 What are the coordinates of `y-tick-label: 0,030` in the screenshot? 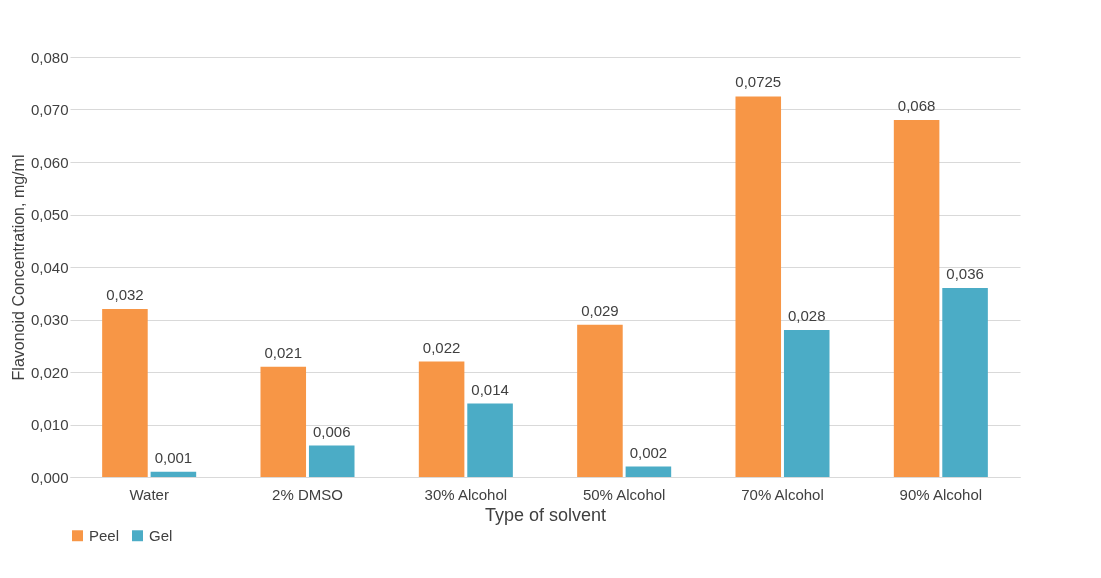 It's located at (49, 319).